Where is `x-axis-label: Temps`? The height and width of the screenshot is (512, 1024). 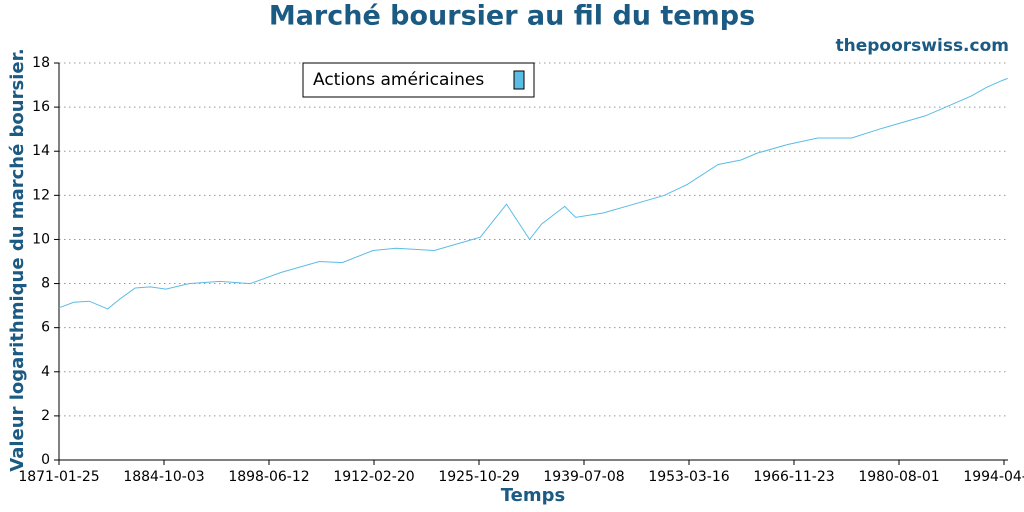 x-axis-label: Temps is located at coordinates (533, 495).